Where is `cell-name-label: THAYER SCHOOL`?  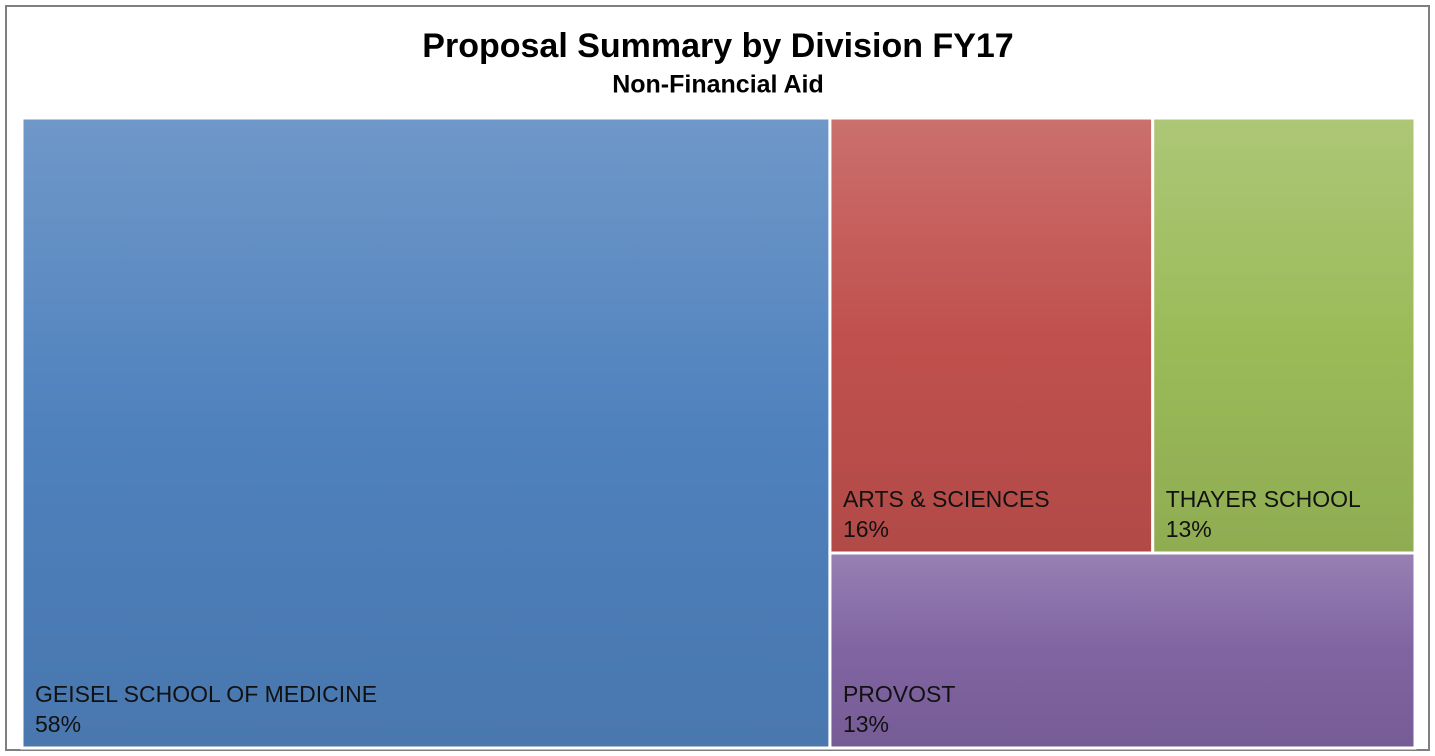 cell-name-label: THAYER SCHOOL is located at coordinates (1263, 499).